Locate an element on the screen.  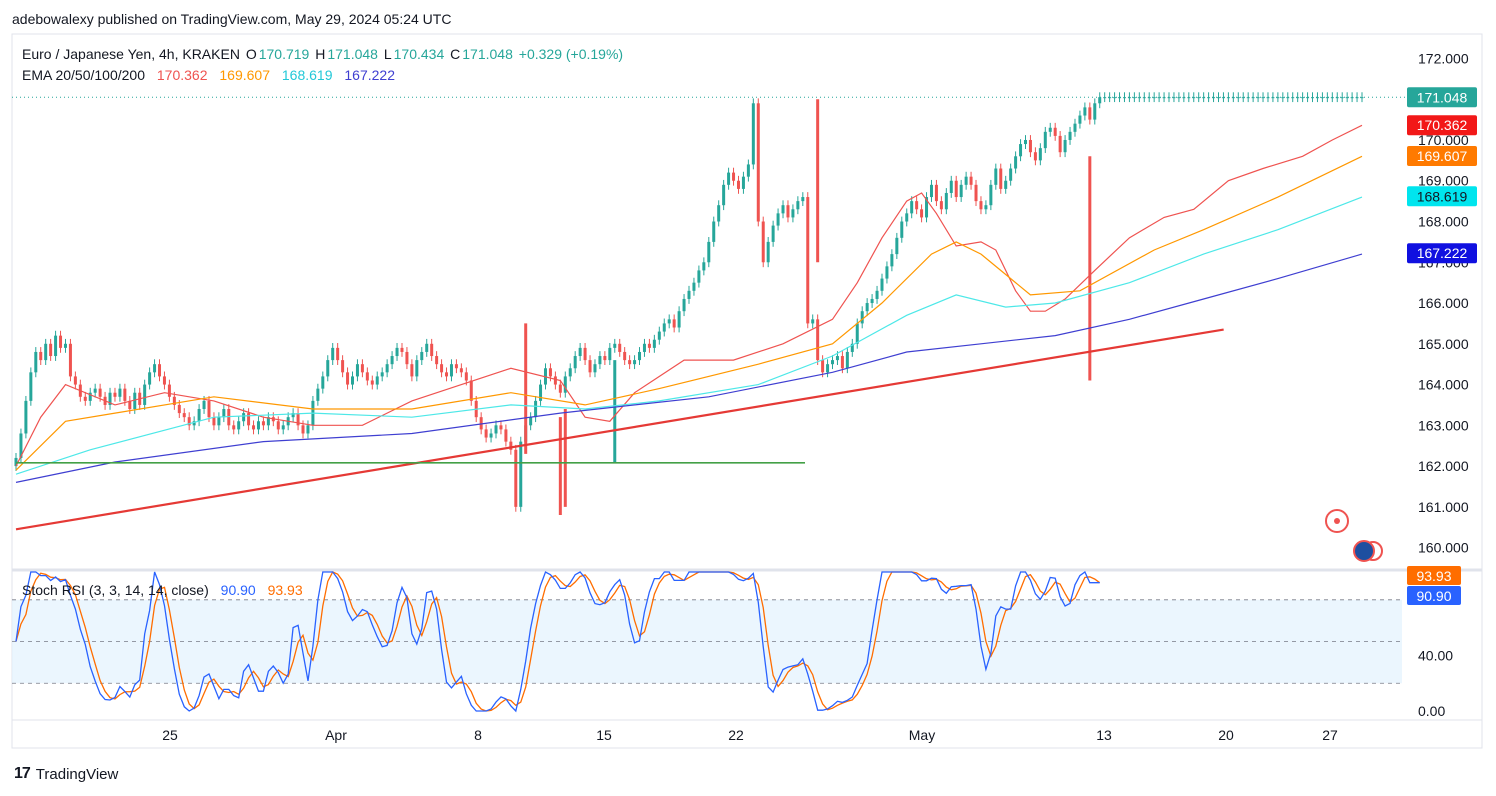
price-tick-label: 162.000 is located at coordinates (1443, 466).